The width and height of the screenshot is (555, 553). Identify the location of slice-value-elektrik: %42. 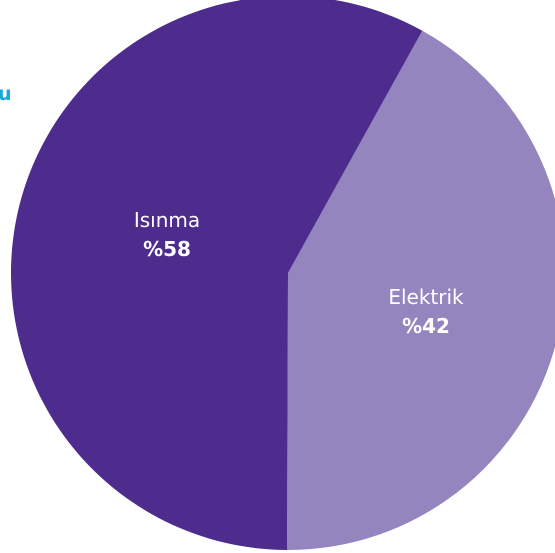
(426, 326).